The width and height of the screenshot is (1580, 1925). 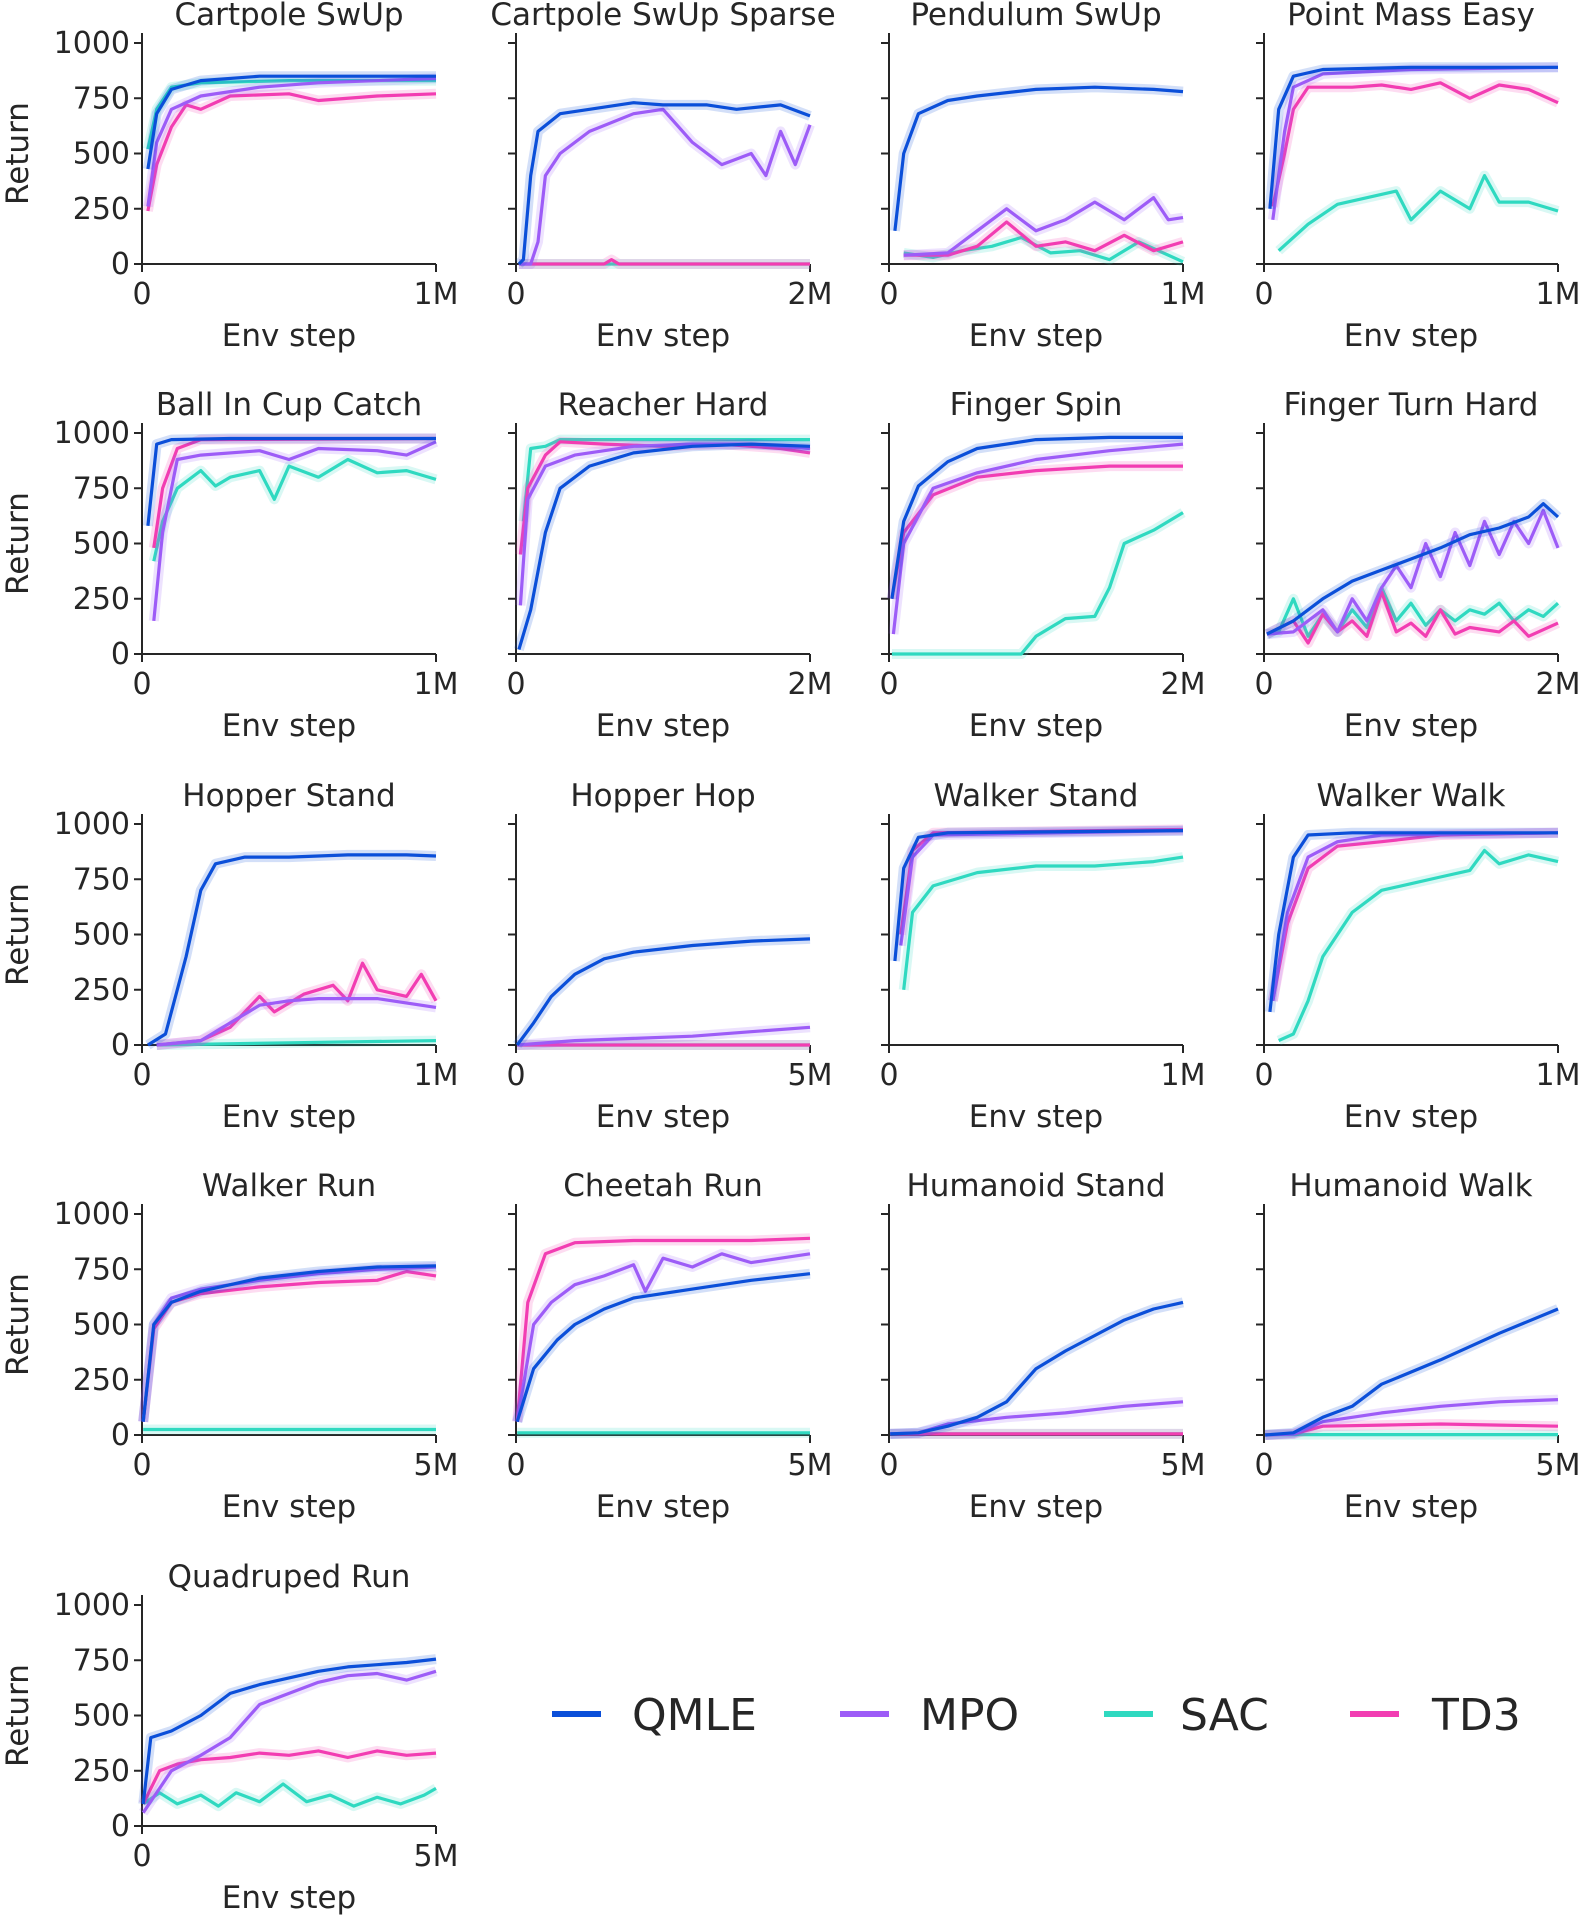 I want to click on x-tick-label: 2M, so click(x=810, y=294).